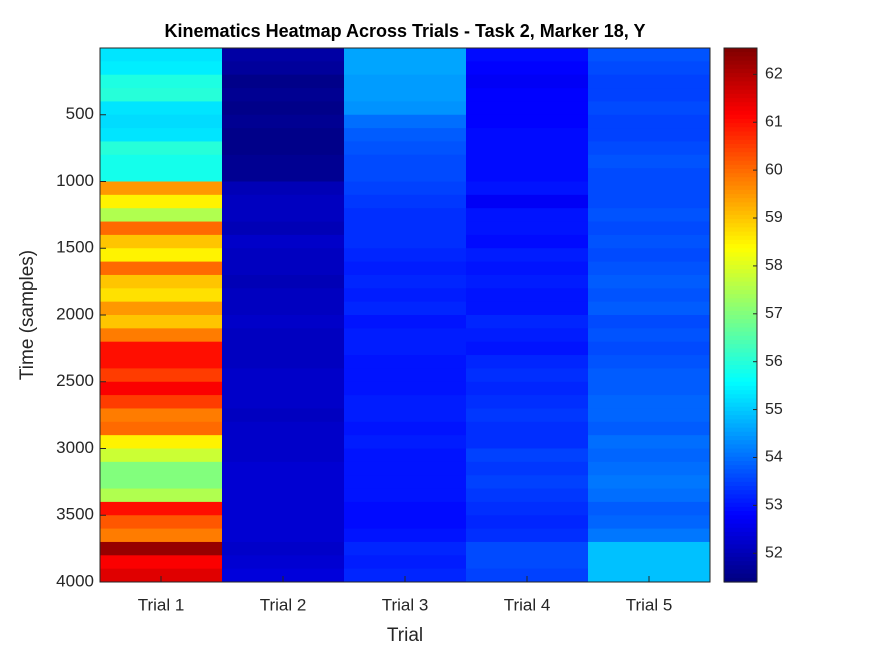  Describe the element at coordinates (774, 361) in the screenshot. I see `colorbar-tick-label: 56` at that location.